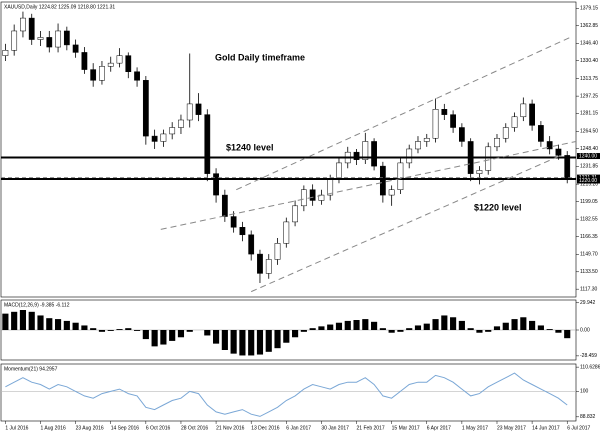 This screenshot has width=600, height=433. What do you see at coordinates (588, 180) in the screenshot?
I see `level-tag` at bounding box center [588, 180].